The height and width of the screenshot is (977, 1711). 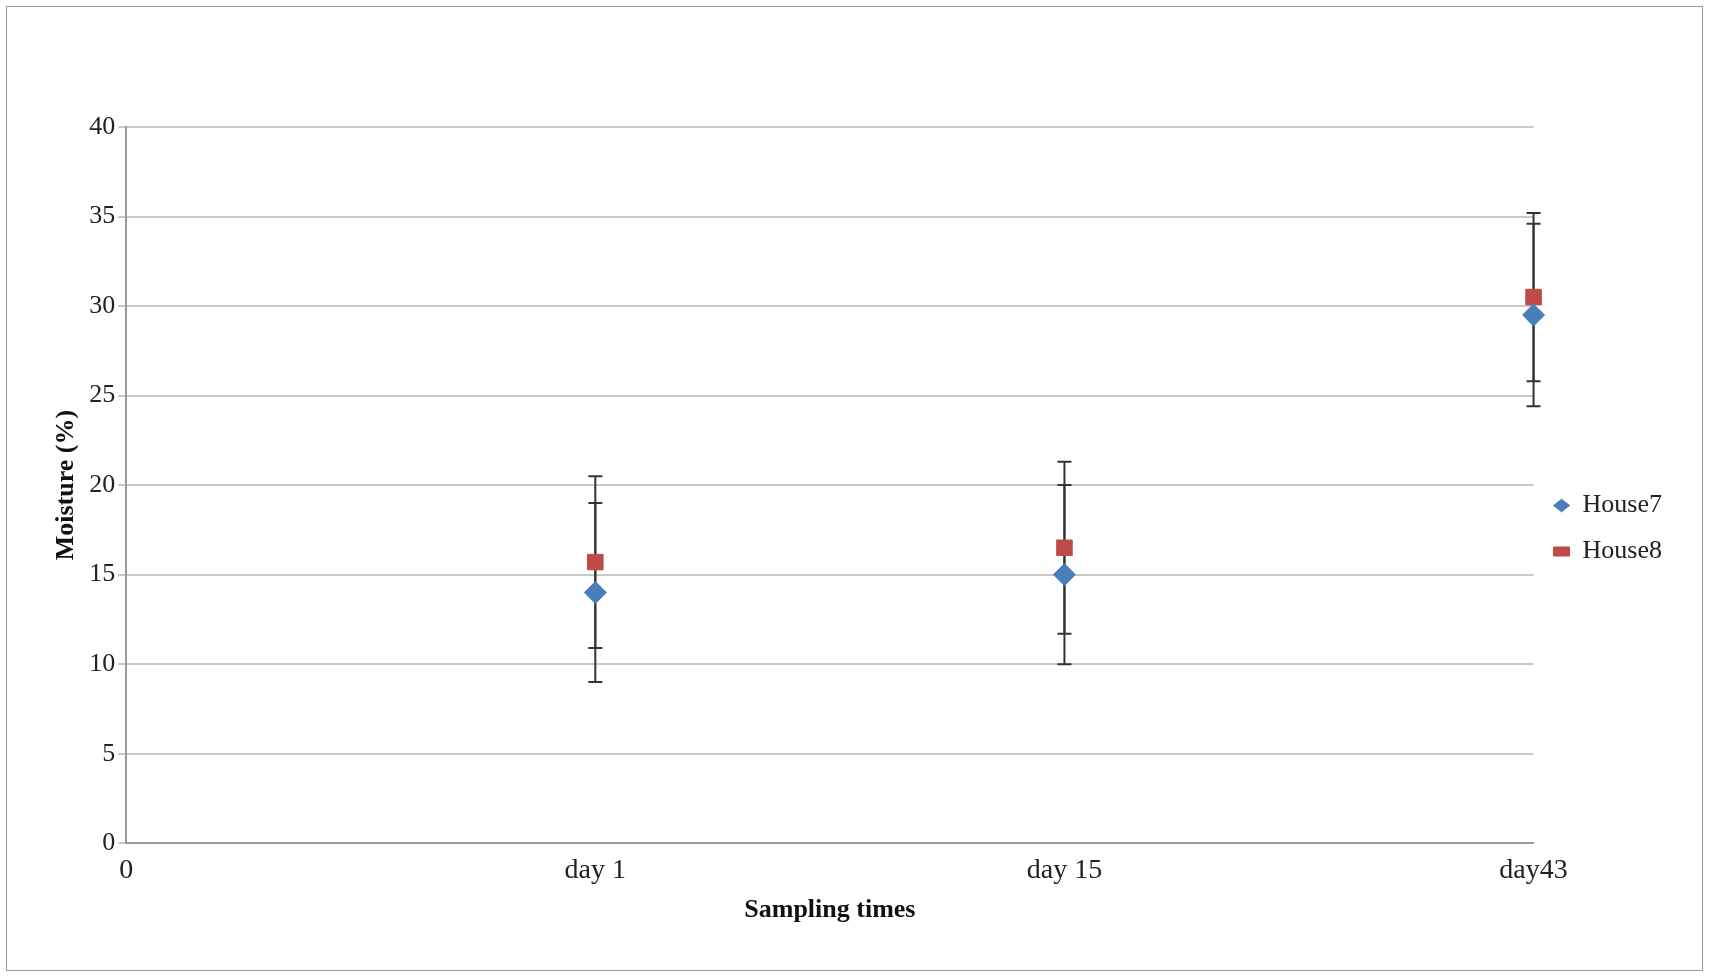 I want to click on y-tick-label: 5, so click(x=109, y=752).